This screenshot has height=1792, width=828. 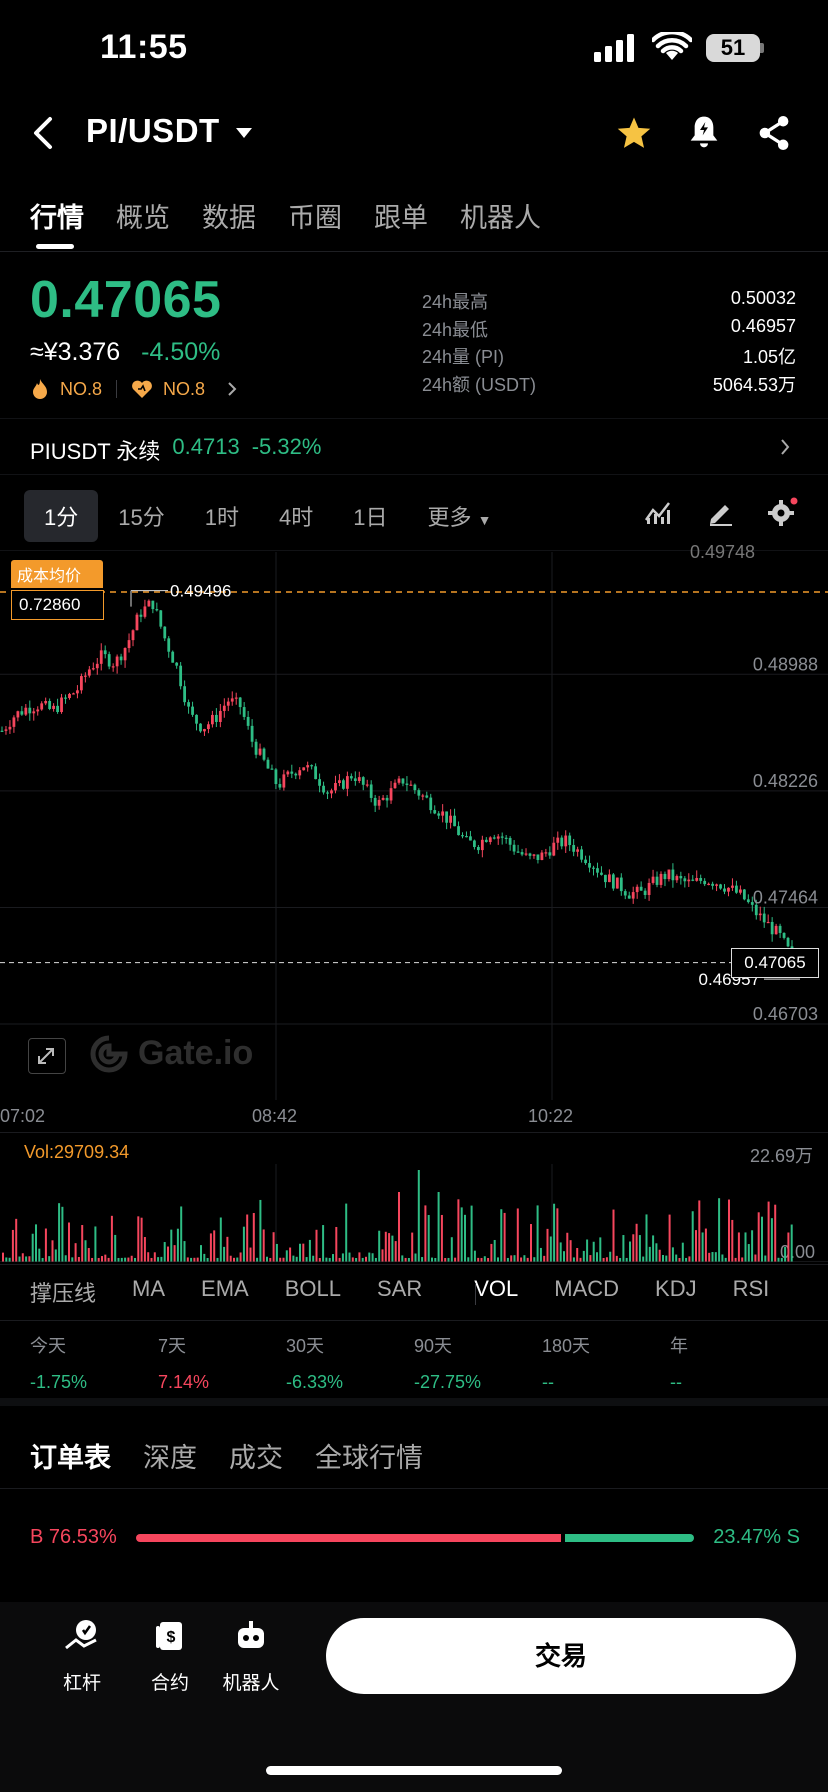 I want to click on tab-bot: 机器人, so click(x=500, y=218).